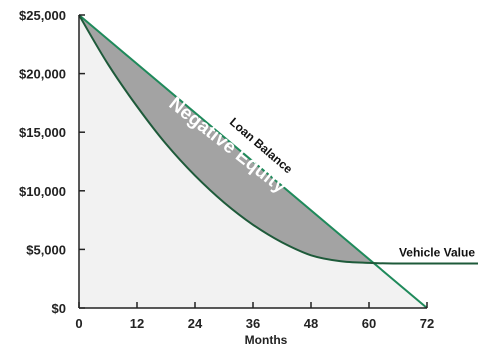 The image size is (478, 351). Describe the element at coordinates (46, 249) in the screenshot. I see `y-tick-label: $5,000` at that location.